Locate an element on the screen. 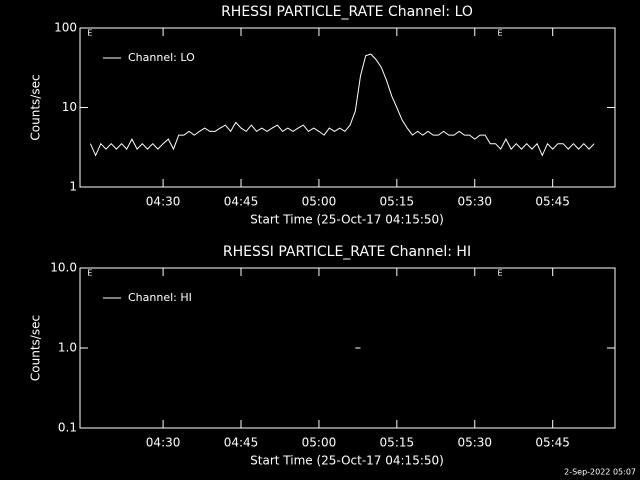 This screenshot has height=480, width=640. y-tick-label: 100 is located at coordinates (65, 28).